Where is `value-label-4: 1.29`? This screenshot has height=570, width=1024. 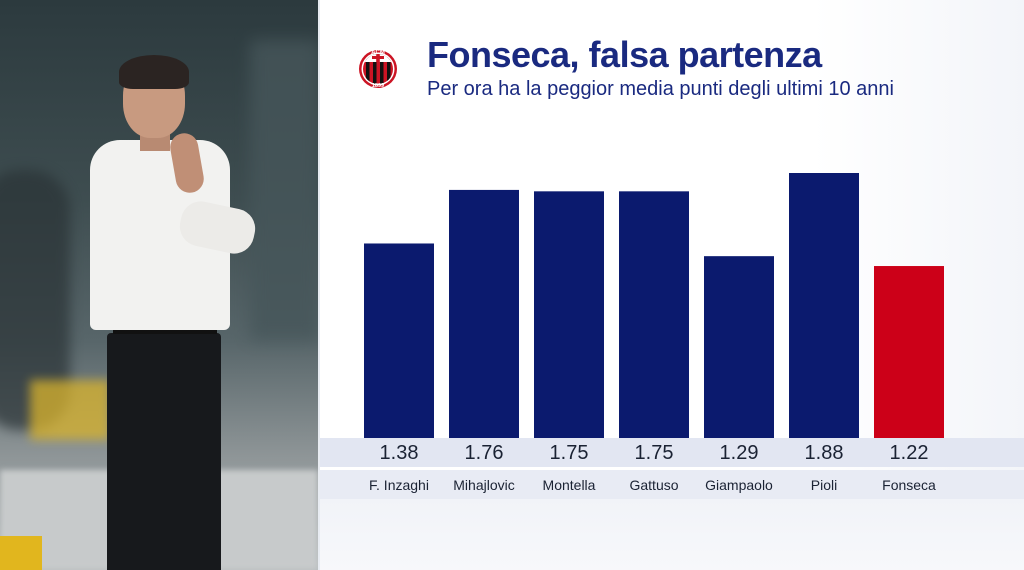
value-label-4: 1.29 is located at coordinates (739, 453).